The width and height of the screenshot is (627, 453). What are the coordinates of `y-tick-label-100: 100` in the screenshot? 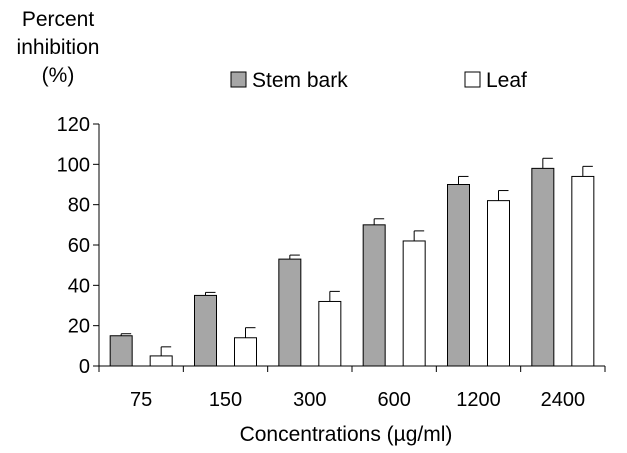 It's located at (73, 165).